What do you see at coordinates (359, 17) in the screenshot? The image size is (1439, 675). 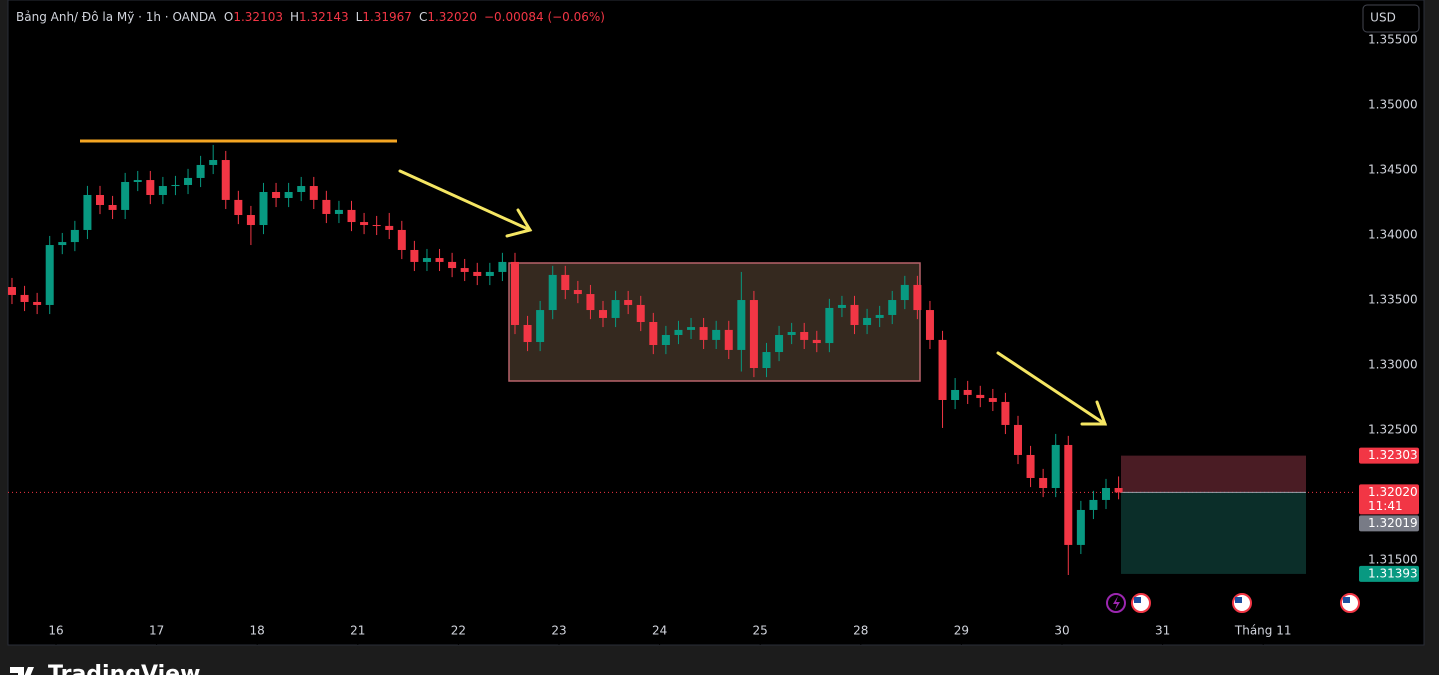 I see `ohlc-key: L` at bounding box center [359, 17].